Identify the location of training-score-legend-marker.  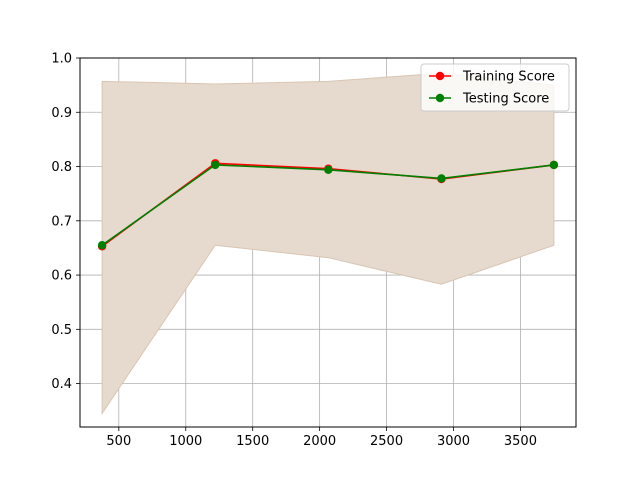
(440, 76).